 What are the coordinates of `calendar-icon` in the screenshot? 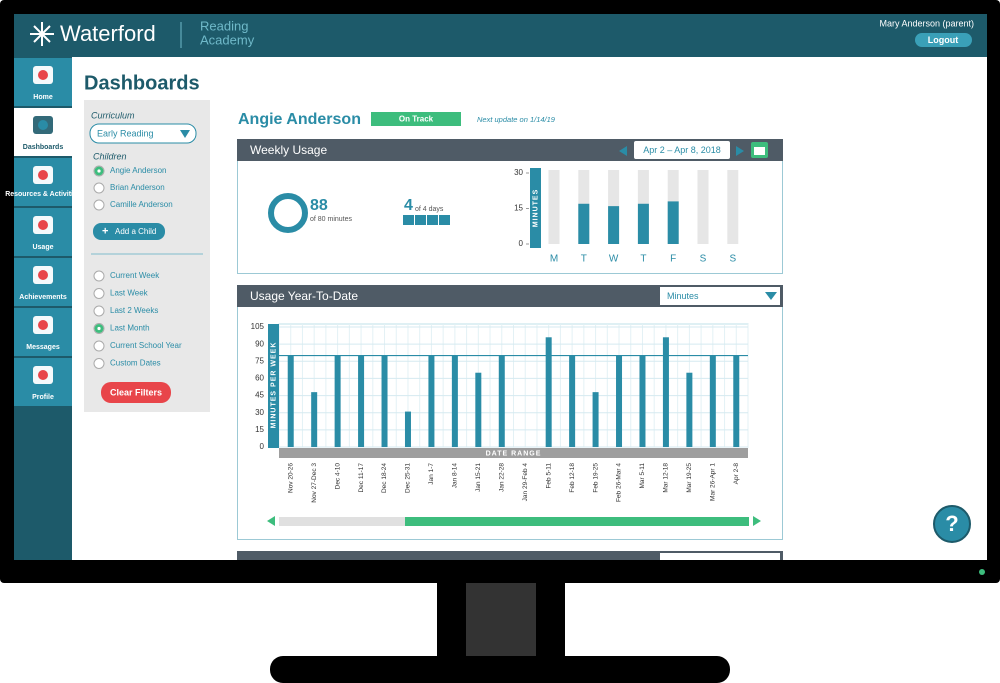 It's located at (759, 150).